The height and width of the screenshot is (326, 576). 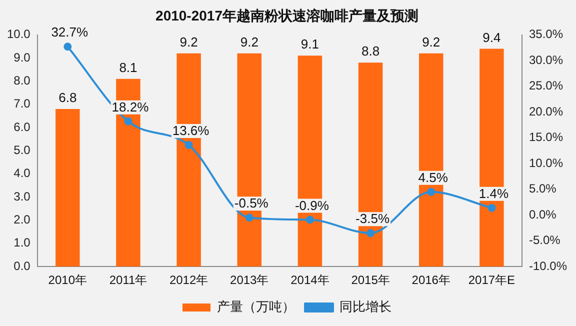 What do you see at coordinates (22, 103) in the screenshot?
I see `y-tick-label: 7.0` at bounding box center [22, 103].